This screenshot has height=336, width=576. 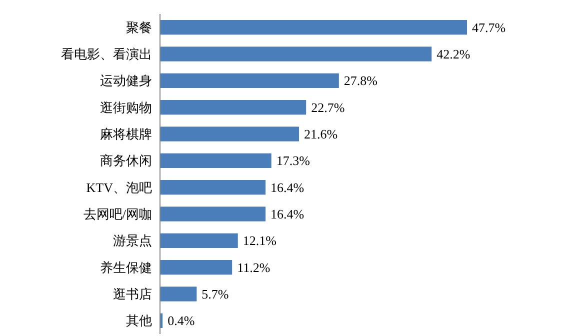 I want to click on data-label: 5.7%, so click(x=215, y=294).